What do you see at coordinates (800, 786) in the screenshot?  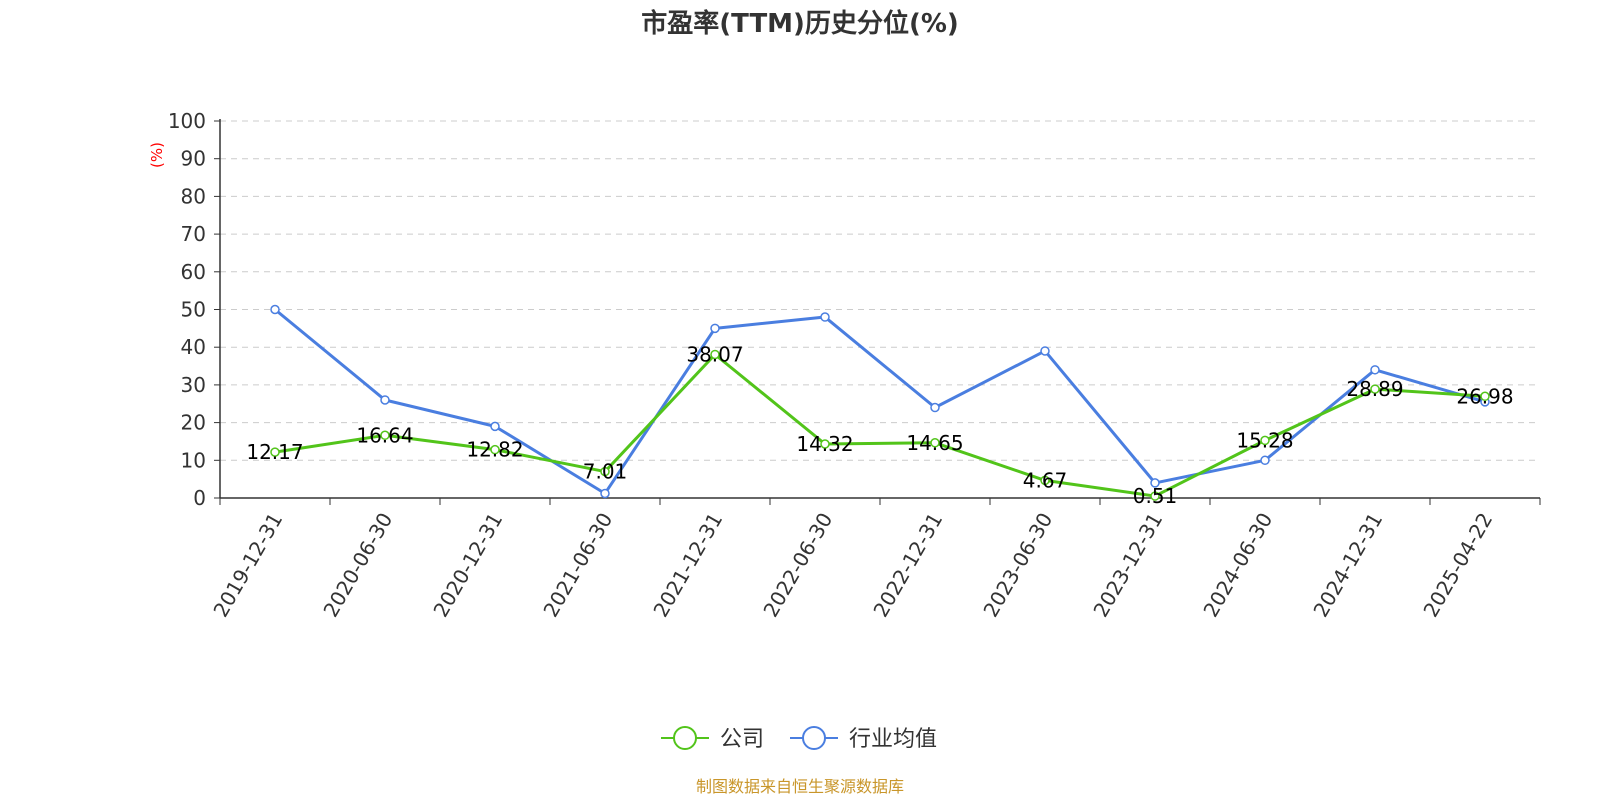 I see `source-note: 制图数据来自恒生聚源数据库` at bounding box center [800, 786].